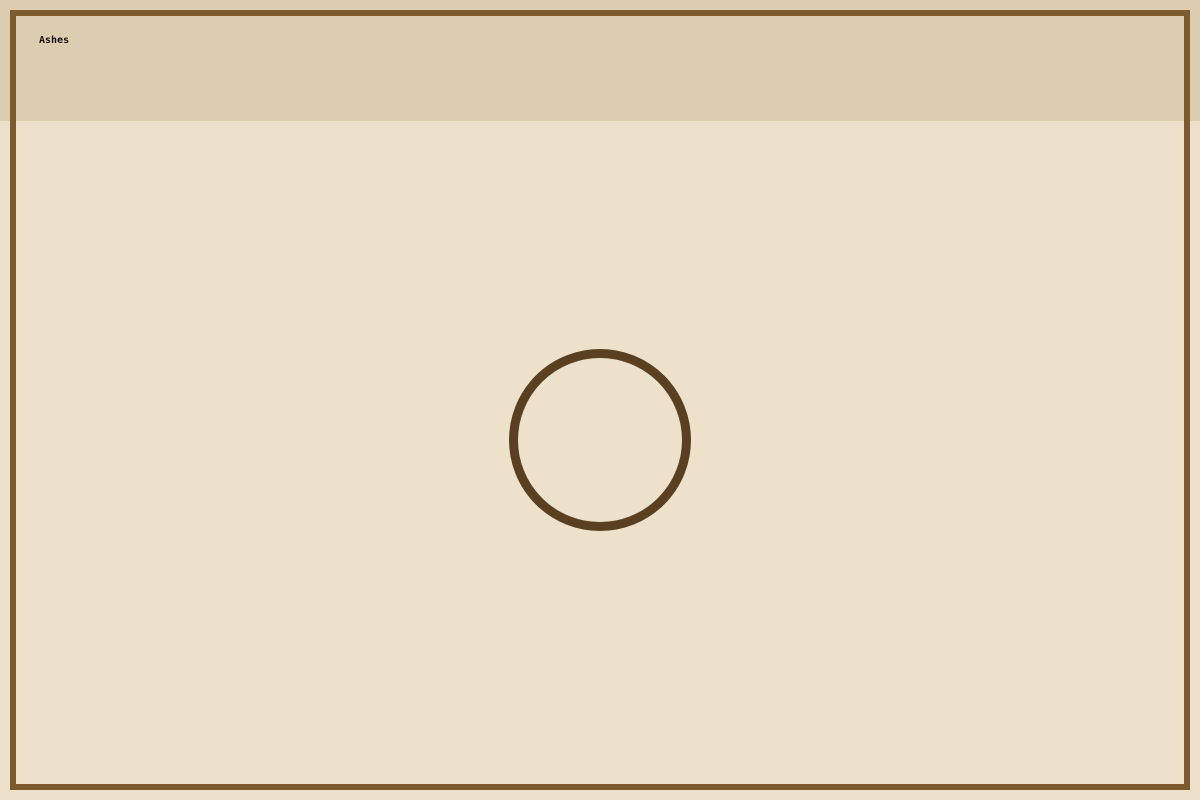  Describe the element at coordinates (600, 440) in the screenshot. I see `center-ring-button` at that location.